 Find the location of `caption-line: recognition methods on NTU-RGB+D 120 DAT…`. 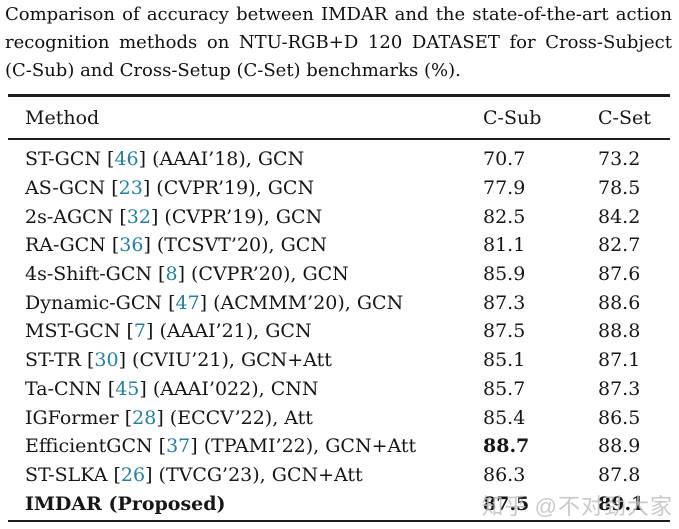

caption-line: recognition methods on NTU-RGB+D 120 DAT… is located at coordinates (338, 43).